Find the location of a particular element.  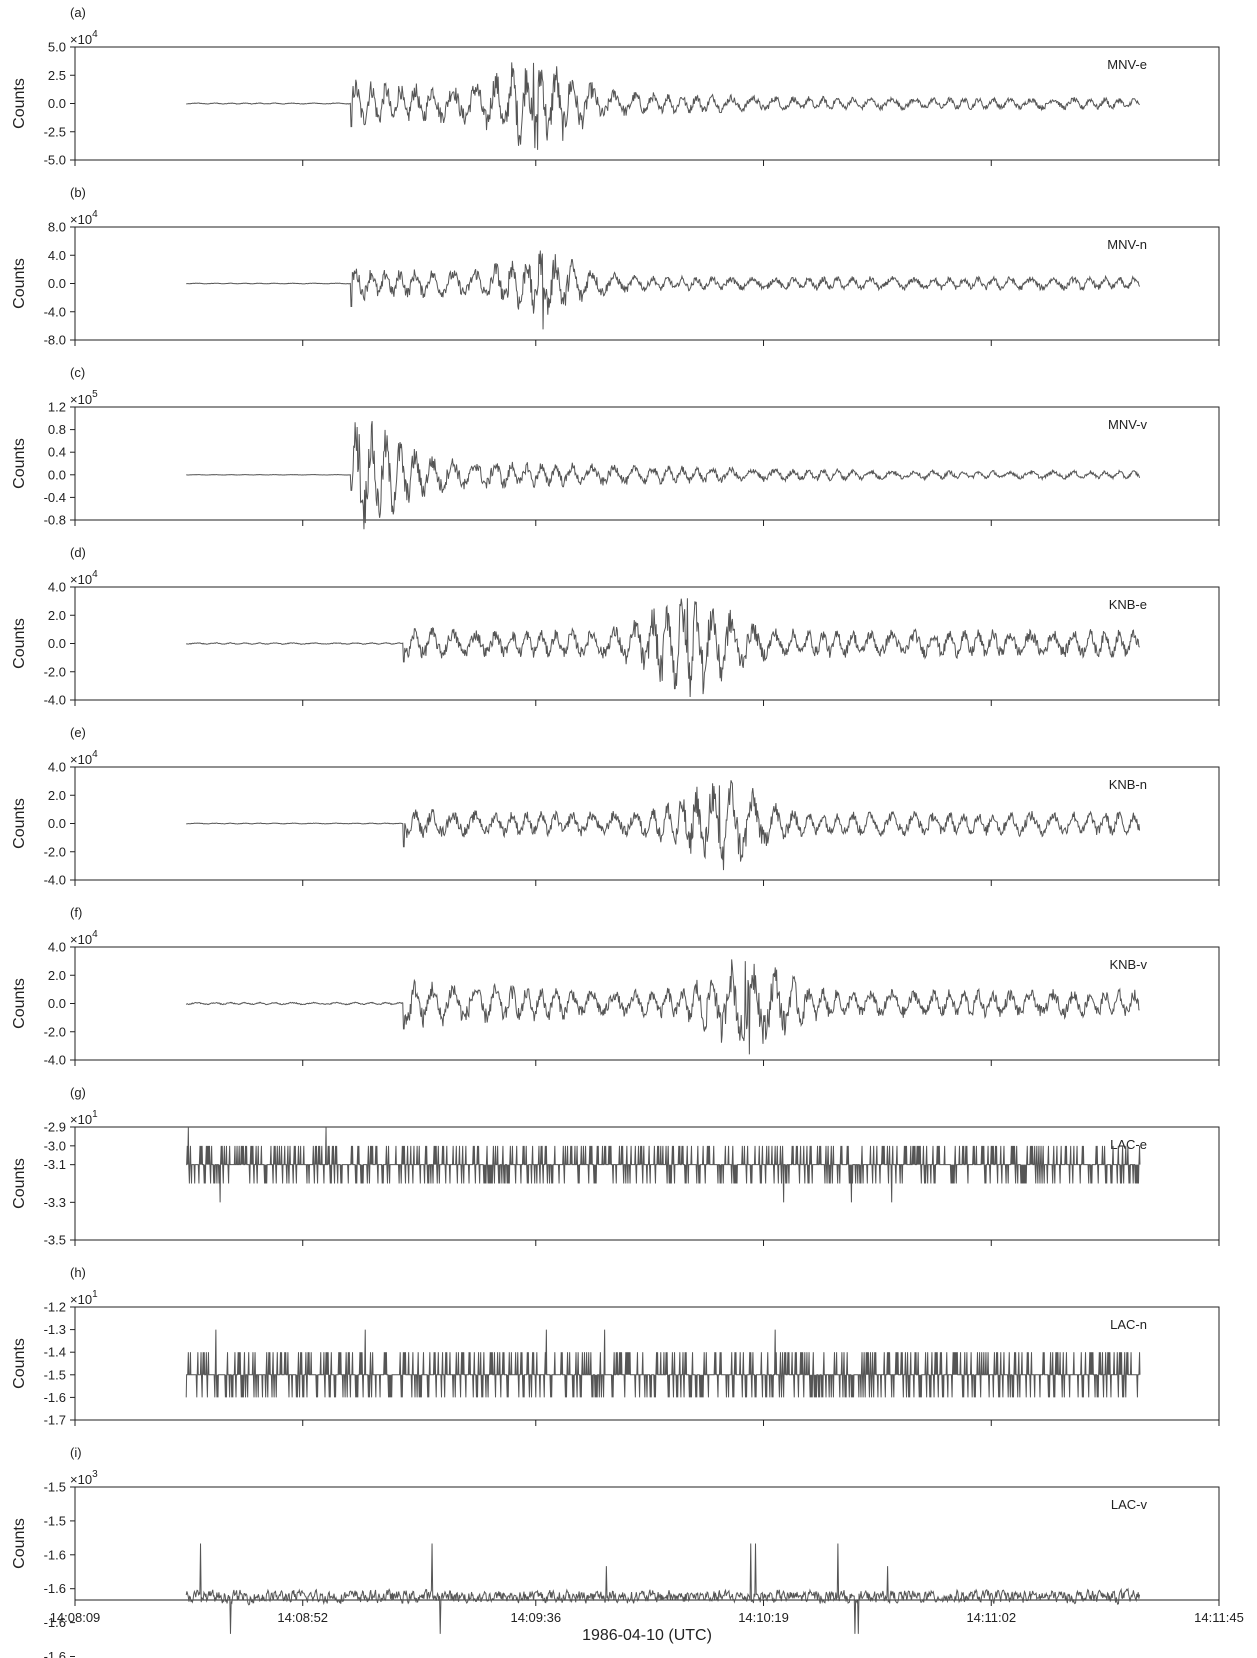

panel-letter: (h) is located at coordinates (78, 1272).